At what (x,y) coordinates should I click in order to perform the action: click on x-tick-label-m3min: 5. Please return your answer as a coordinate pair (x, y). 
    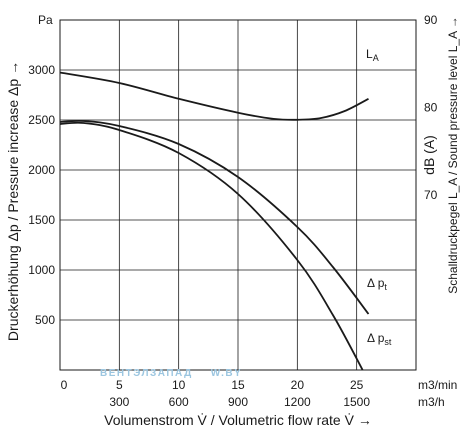
    Looking at the image, I should click on (119, 385).